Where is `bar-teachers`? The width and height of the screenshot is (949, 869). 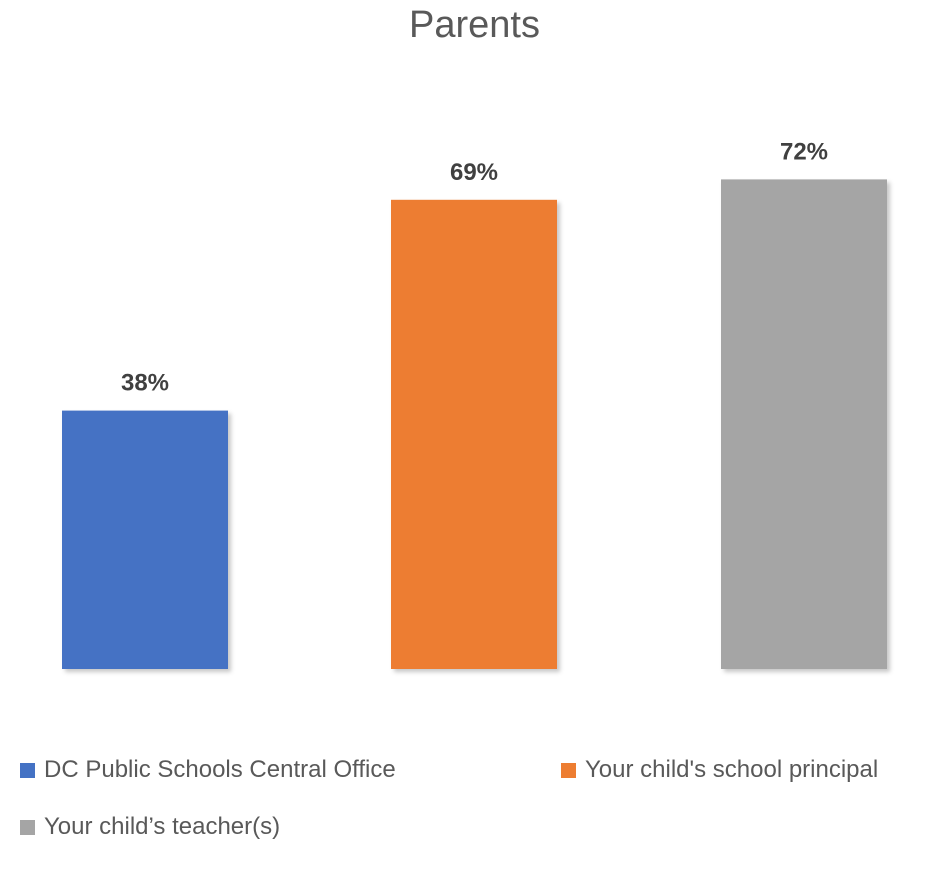 bar-teachers is located at coordinates (804, 424).